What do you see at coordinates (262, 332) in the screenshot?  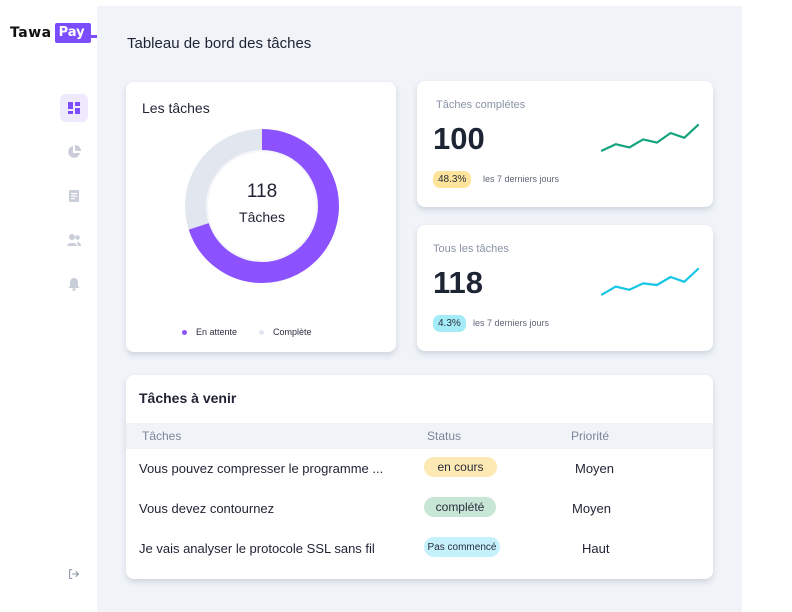 I see `legend-dot-complete` at bounding box center [262, 332].